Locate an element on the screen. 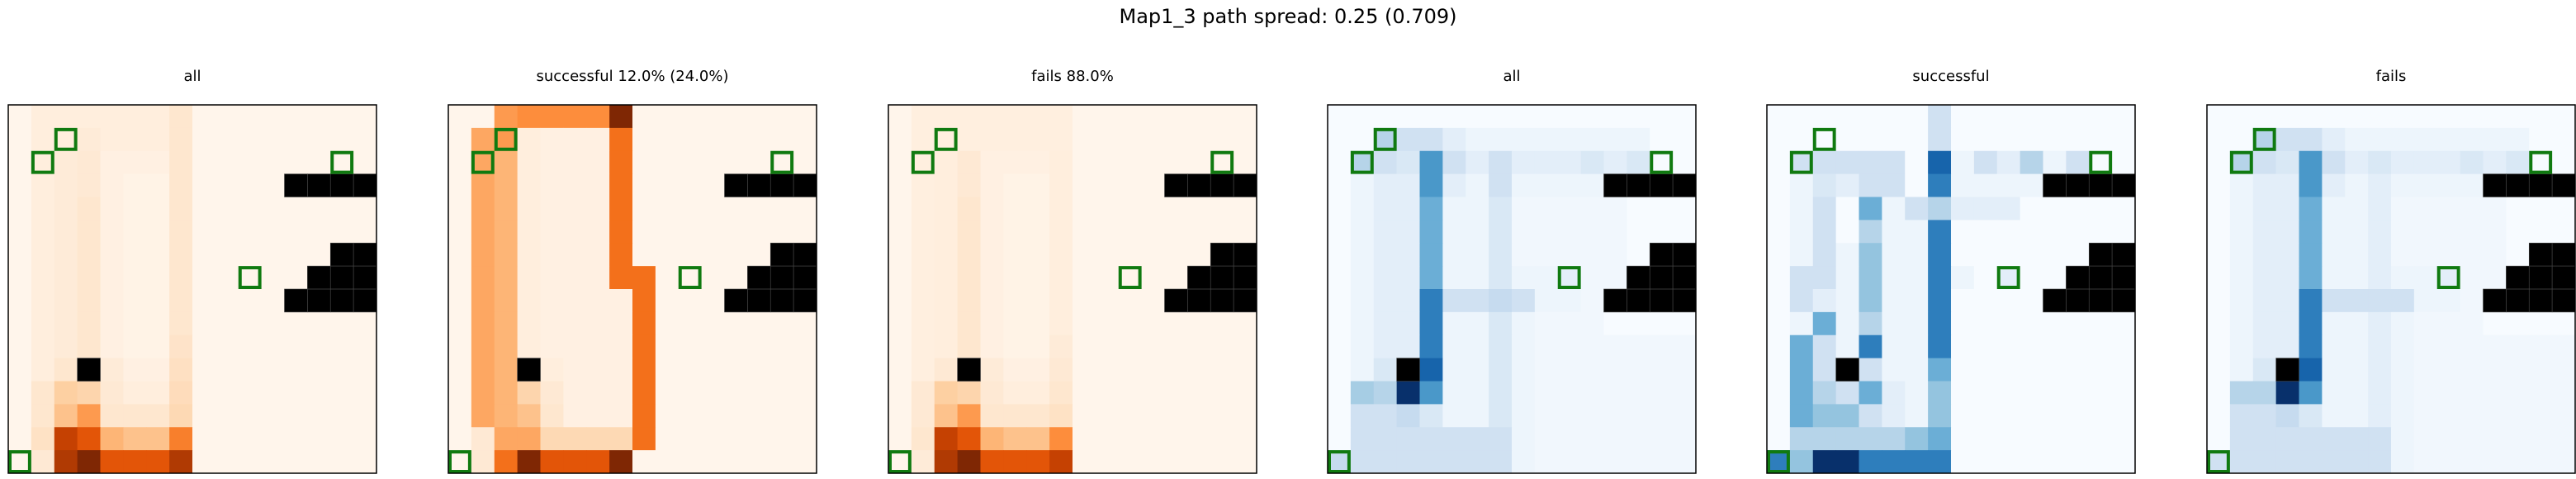  axes-frame is located at coordinates (1951, 289).